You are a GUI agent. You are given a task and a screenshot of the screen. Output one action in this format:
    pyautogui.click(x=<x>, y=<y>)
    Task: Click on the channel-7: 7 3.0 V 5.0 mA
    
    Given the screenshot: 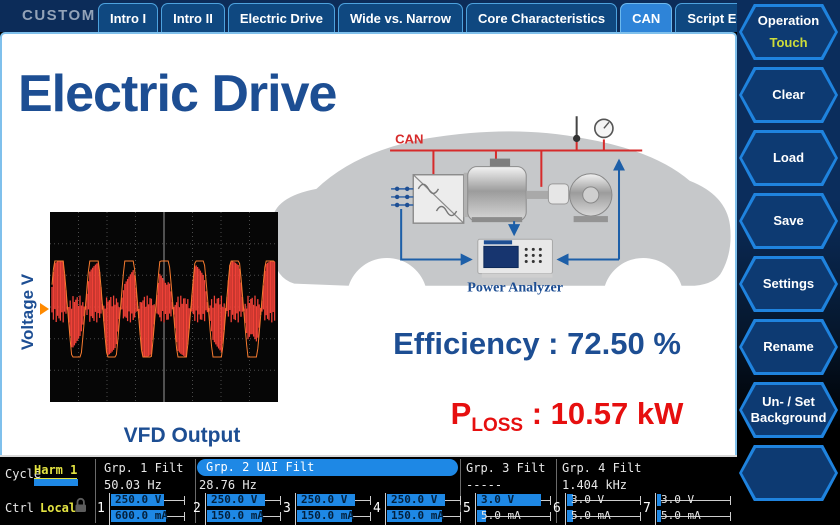 What is the action you would take?
    pyautogui.click(x=688, y=509)
    